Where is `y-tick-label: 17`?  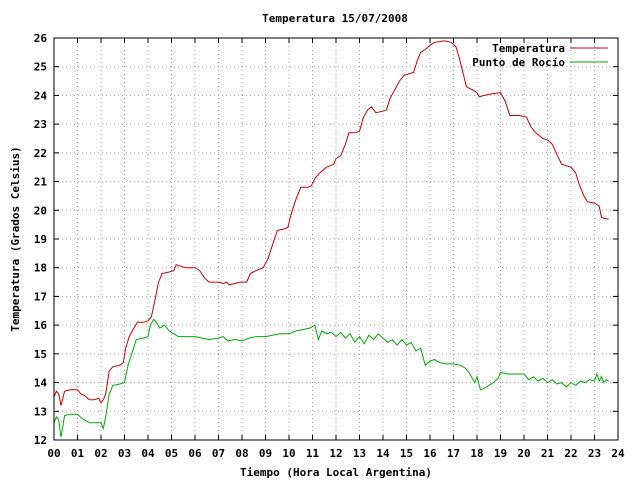
y-tick-label: 17 is located at coordinates (40, 296).